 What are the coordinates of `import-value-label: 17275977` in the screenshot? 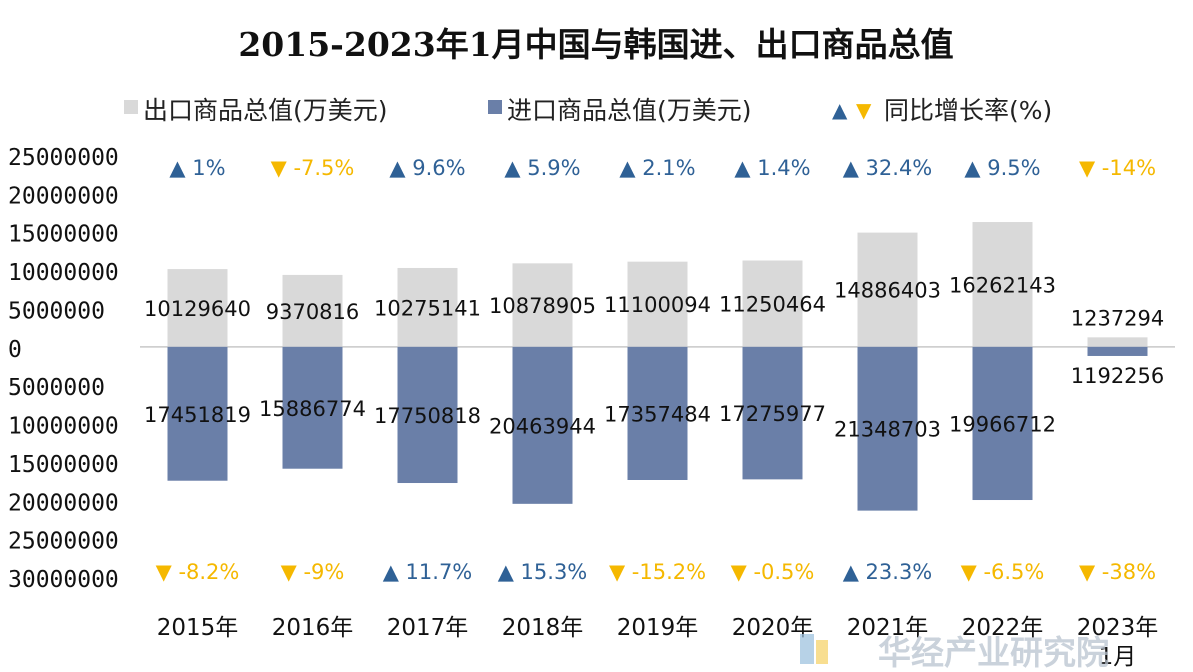 It's located at (772, 414).